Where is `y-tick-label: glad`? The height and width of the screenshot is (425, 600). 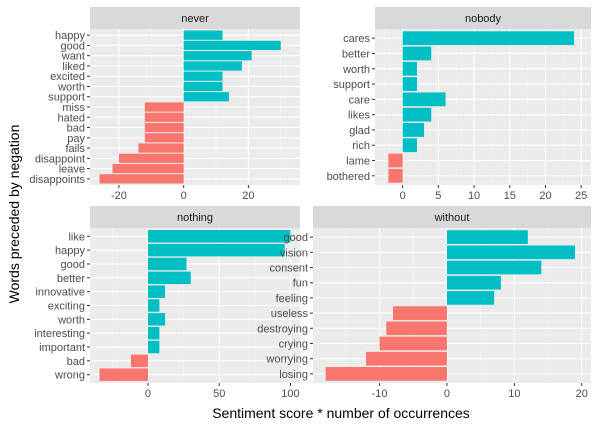 y-tick-label: glad is located at coordinates (359, 131).